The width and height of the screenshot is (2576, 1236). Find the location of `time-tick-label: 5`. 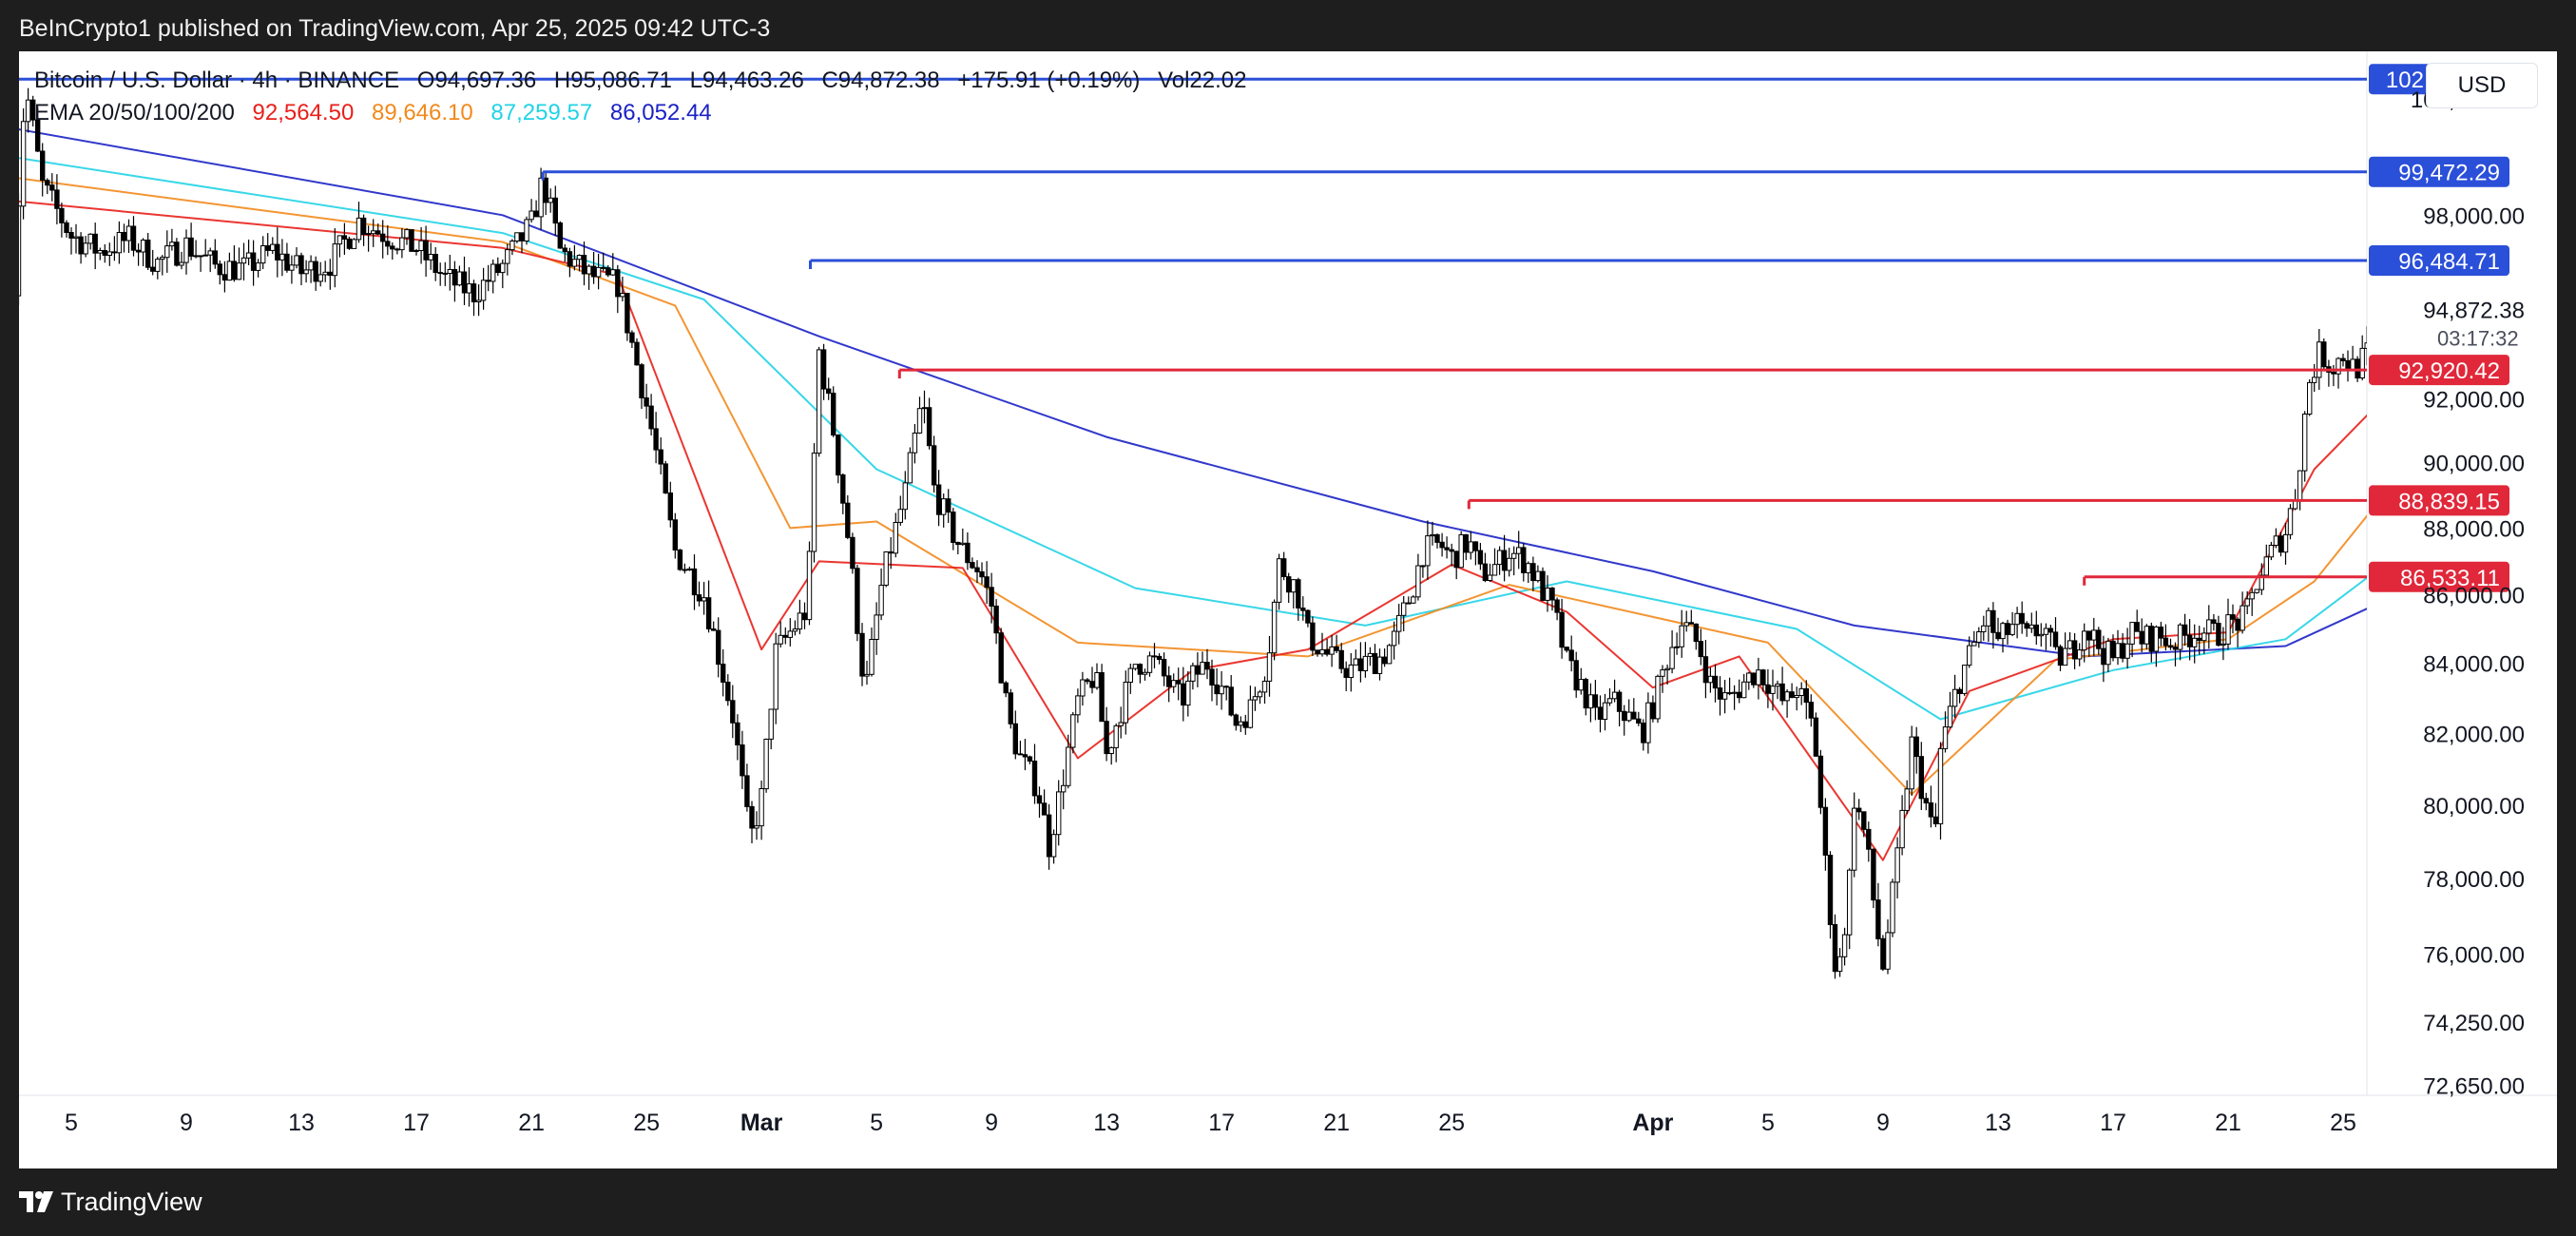

time-tick-label: 5 is located at coordinates (71, 1123).